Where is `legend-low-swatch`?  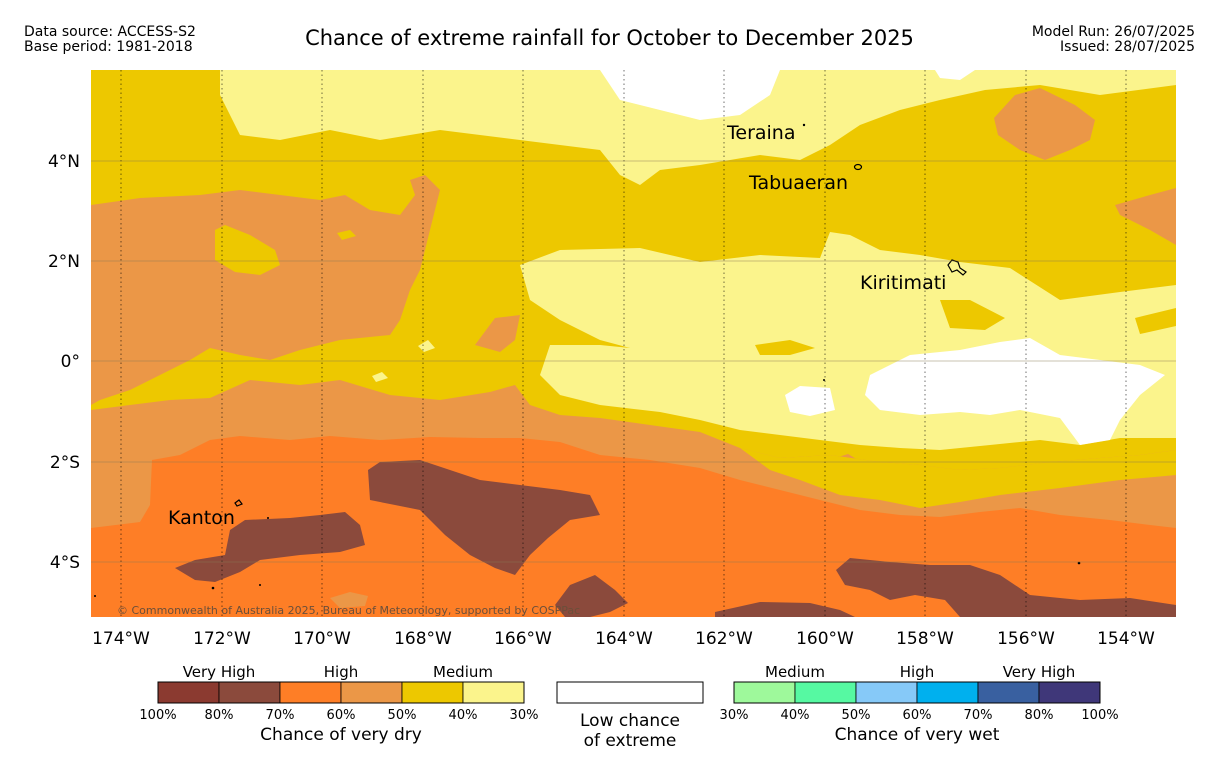
legend-low-swatch is located at coordinates (630, 692).